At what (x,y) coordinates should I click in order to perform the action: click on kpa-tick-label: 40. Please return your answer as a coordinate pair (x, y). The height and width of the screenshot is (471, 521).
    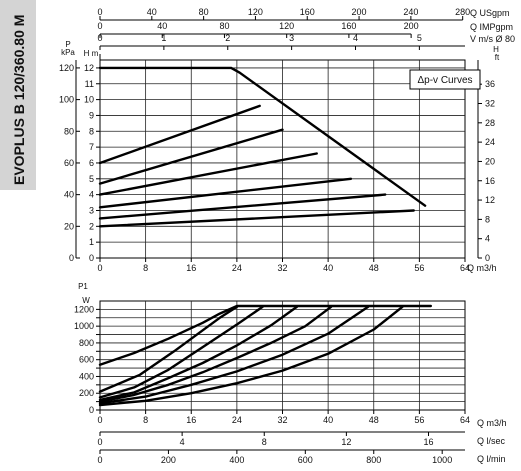
    Looking at the image, I should click on (69, 195).